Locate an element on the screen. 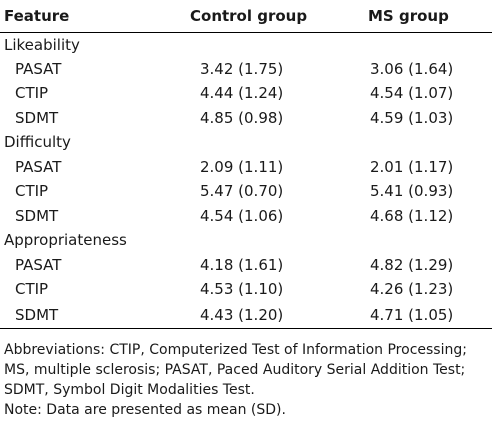 Image resolution: width=492 pixels, height=422 pixels. group-row-appropriateness: Appropriateness is located at coordinates (246, 240).